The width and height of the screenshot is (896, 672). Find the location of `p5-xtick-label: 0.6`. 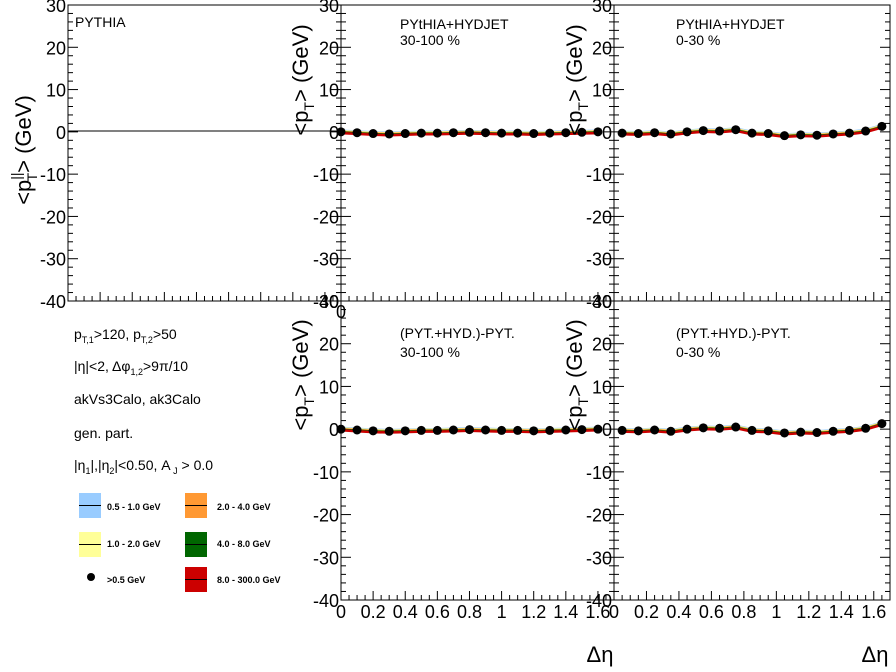

p5-xtick-label: 0.6 is located at coordinates (437, 612).